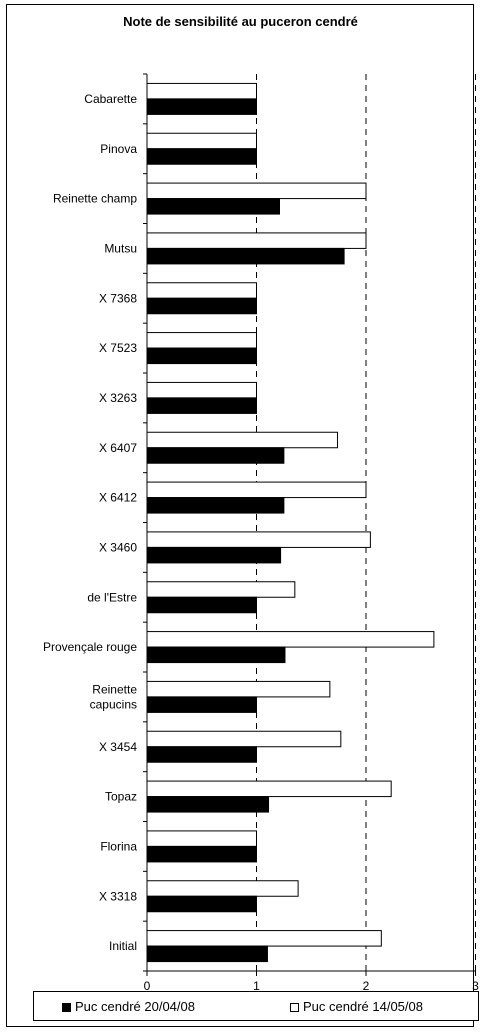  What do you see at coordinates (120, 248) in the screenshot?
I see `category-label-3: Mutsu` at bounding box center [120, 248].